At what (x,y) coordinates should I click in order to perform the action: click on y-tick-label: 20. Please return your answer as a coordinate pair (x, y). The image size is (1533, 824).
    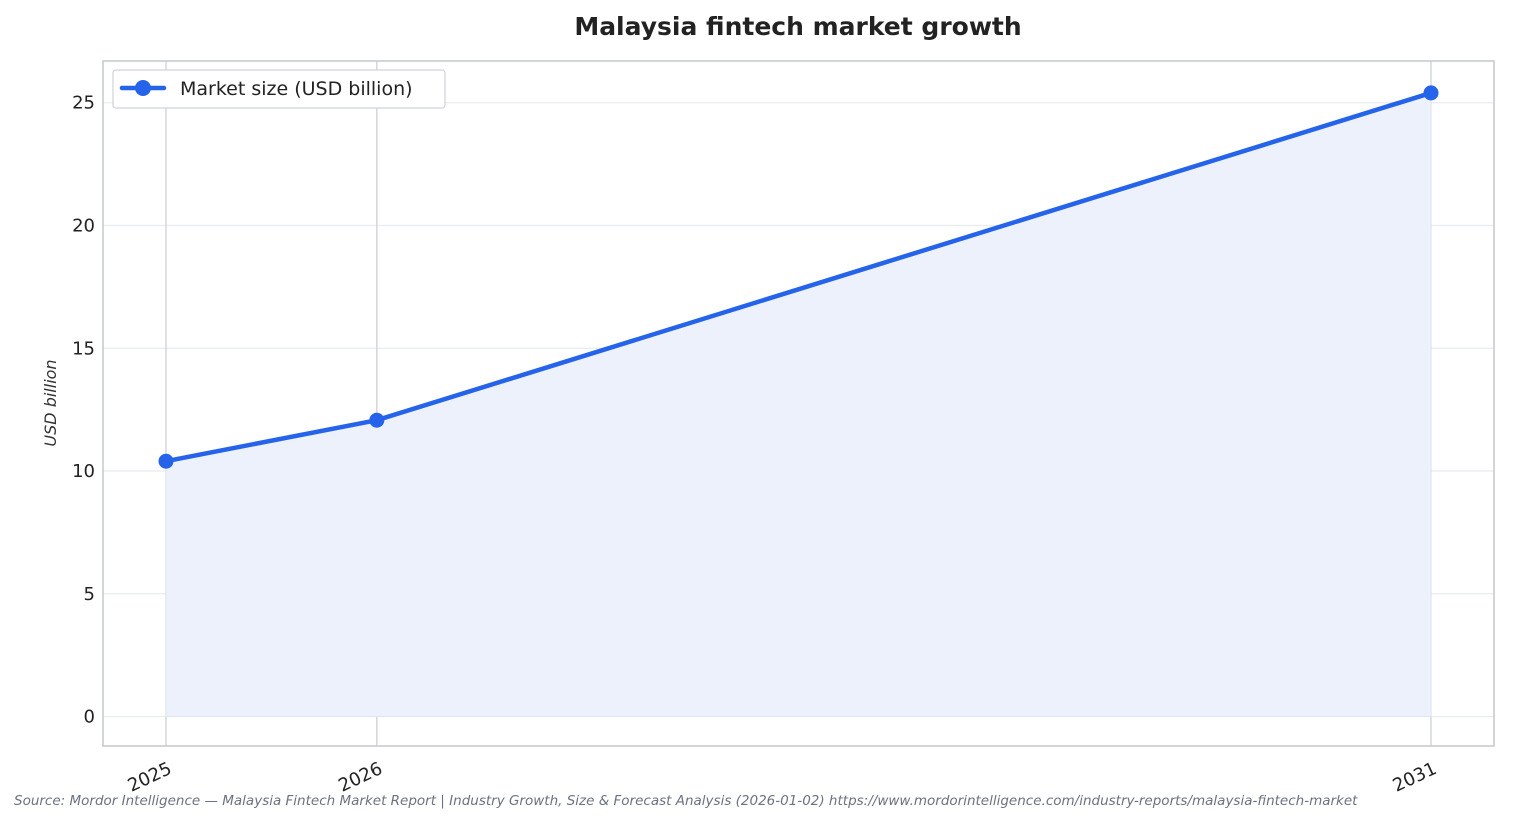
    Looking at the image, I should click on (83, 225).